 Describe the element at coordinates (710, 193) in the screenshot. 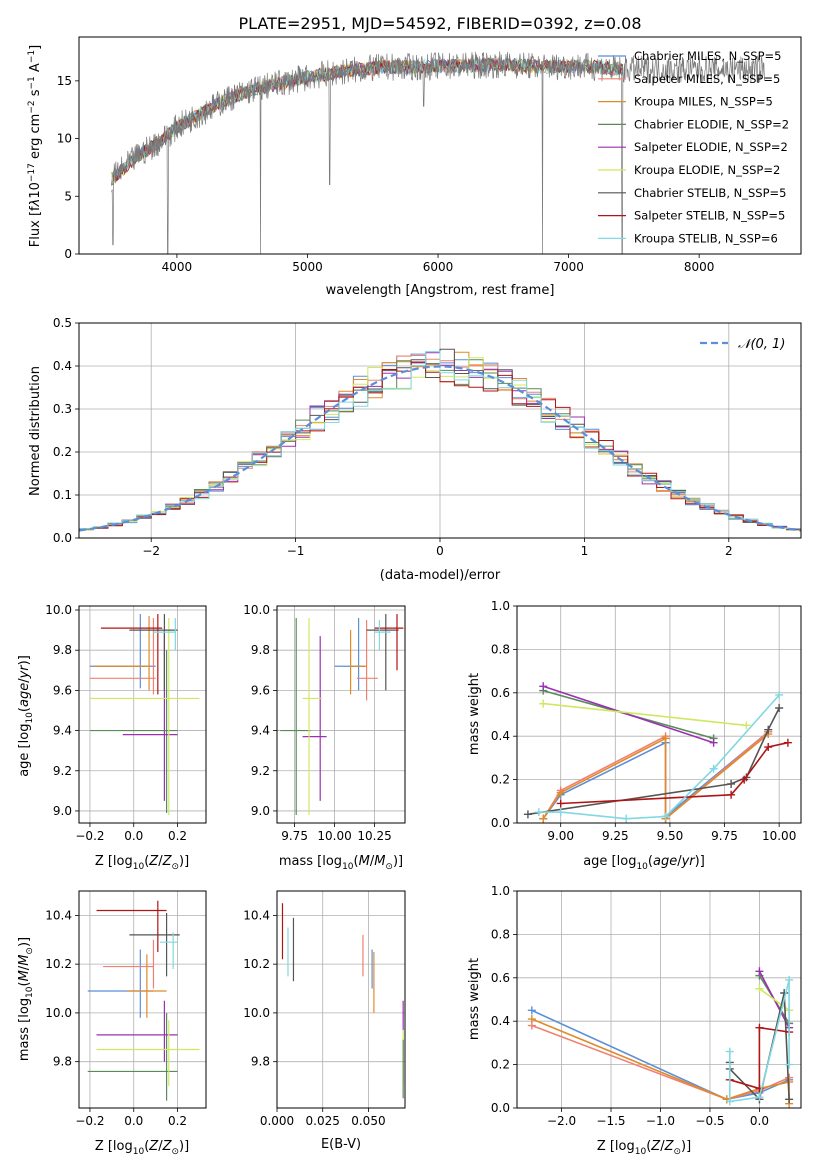

I see `legend-label: Chabrier STELIB, N_SSP=5` at that location.